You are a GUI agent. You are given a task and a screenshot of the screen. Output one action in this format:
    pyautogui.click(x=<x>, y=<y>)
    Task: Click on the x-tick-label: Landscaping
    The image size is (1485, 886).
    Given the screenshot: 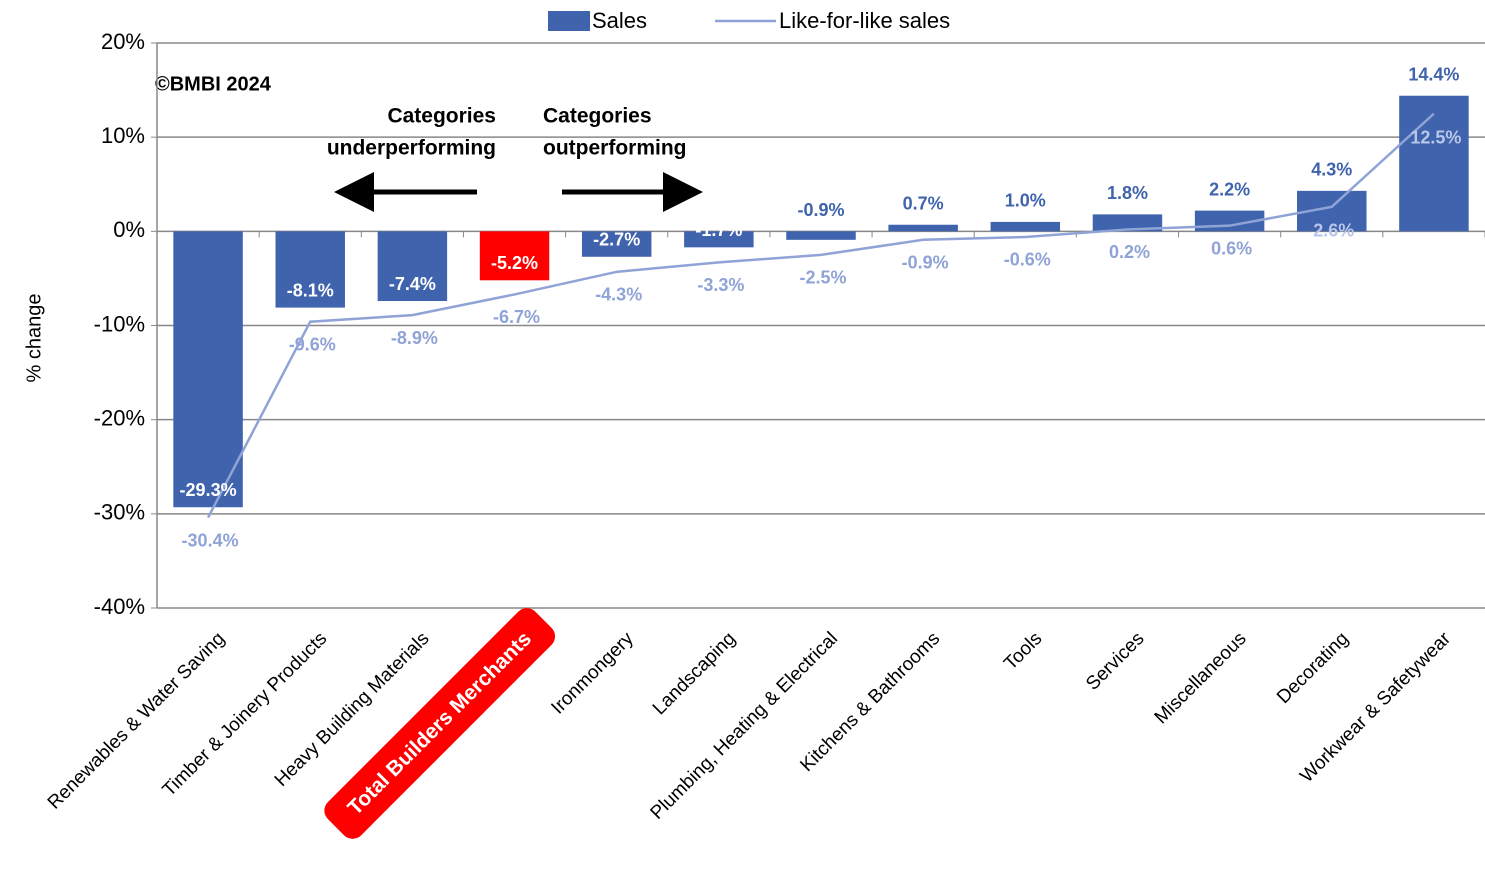 What is the action you would take?
    pyautogui.click(x=694, y=673)
    